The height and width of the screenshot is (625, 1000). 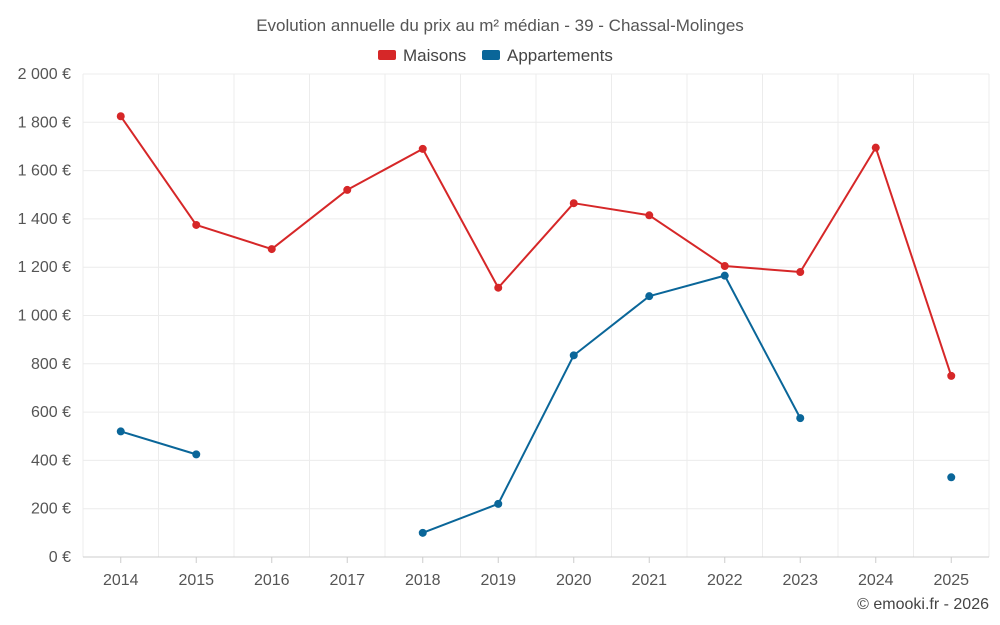 I want to click on y-tick-label: 1 400 €, so click(x=44, y=219).